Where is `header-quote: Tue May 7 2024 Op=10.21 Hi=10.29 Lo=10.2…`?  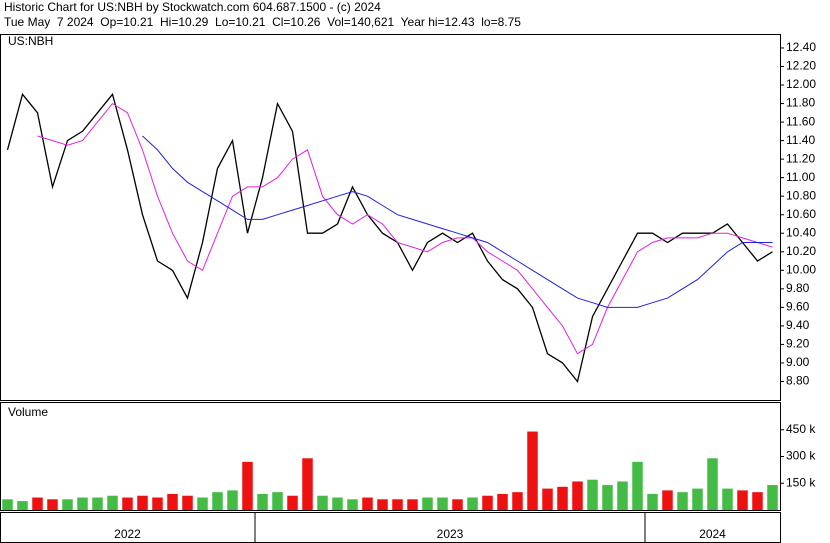
header-quote: Tue May 7 2024 Op=10.21 Hi=10.29 Lo=10.2… is located at coordinates (262, 22).